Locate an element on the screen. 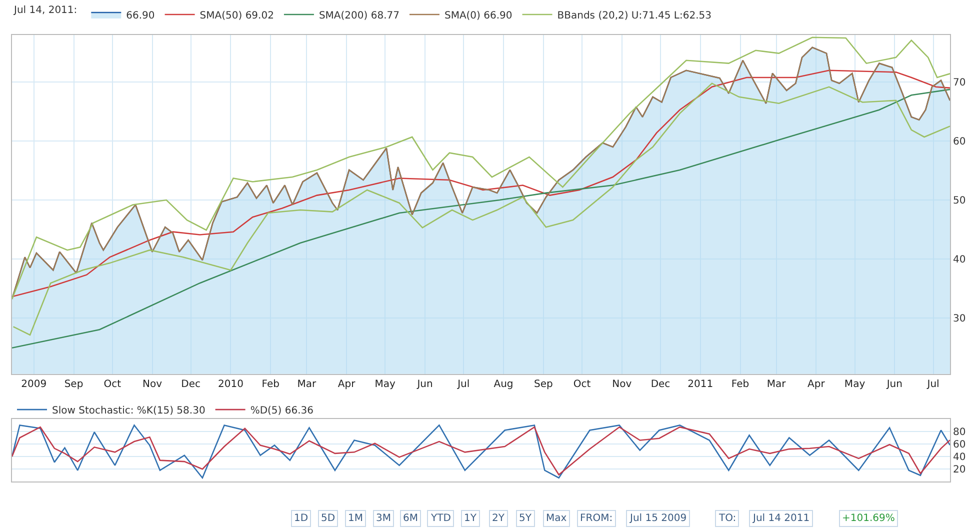 The image size is (976, 531). text: Jul 15 2009 is located at coordinates (658, 518).